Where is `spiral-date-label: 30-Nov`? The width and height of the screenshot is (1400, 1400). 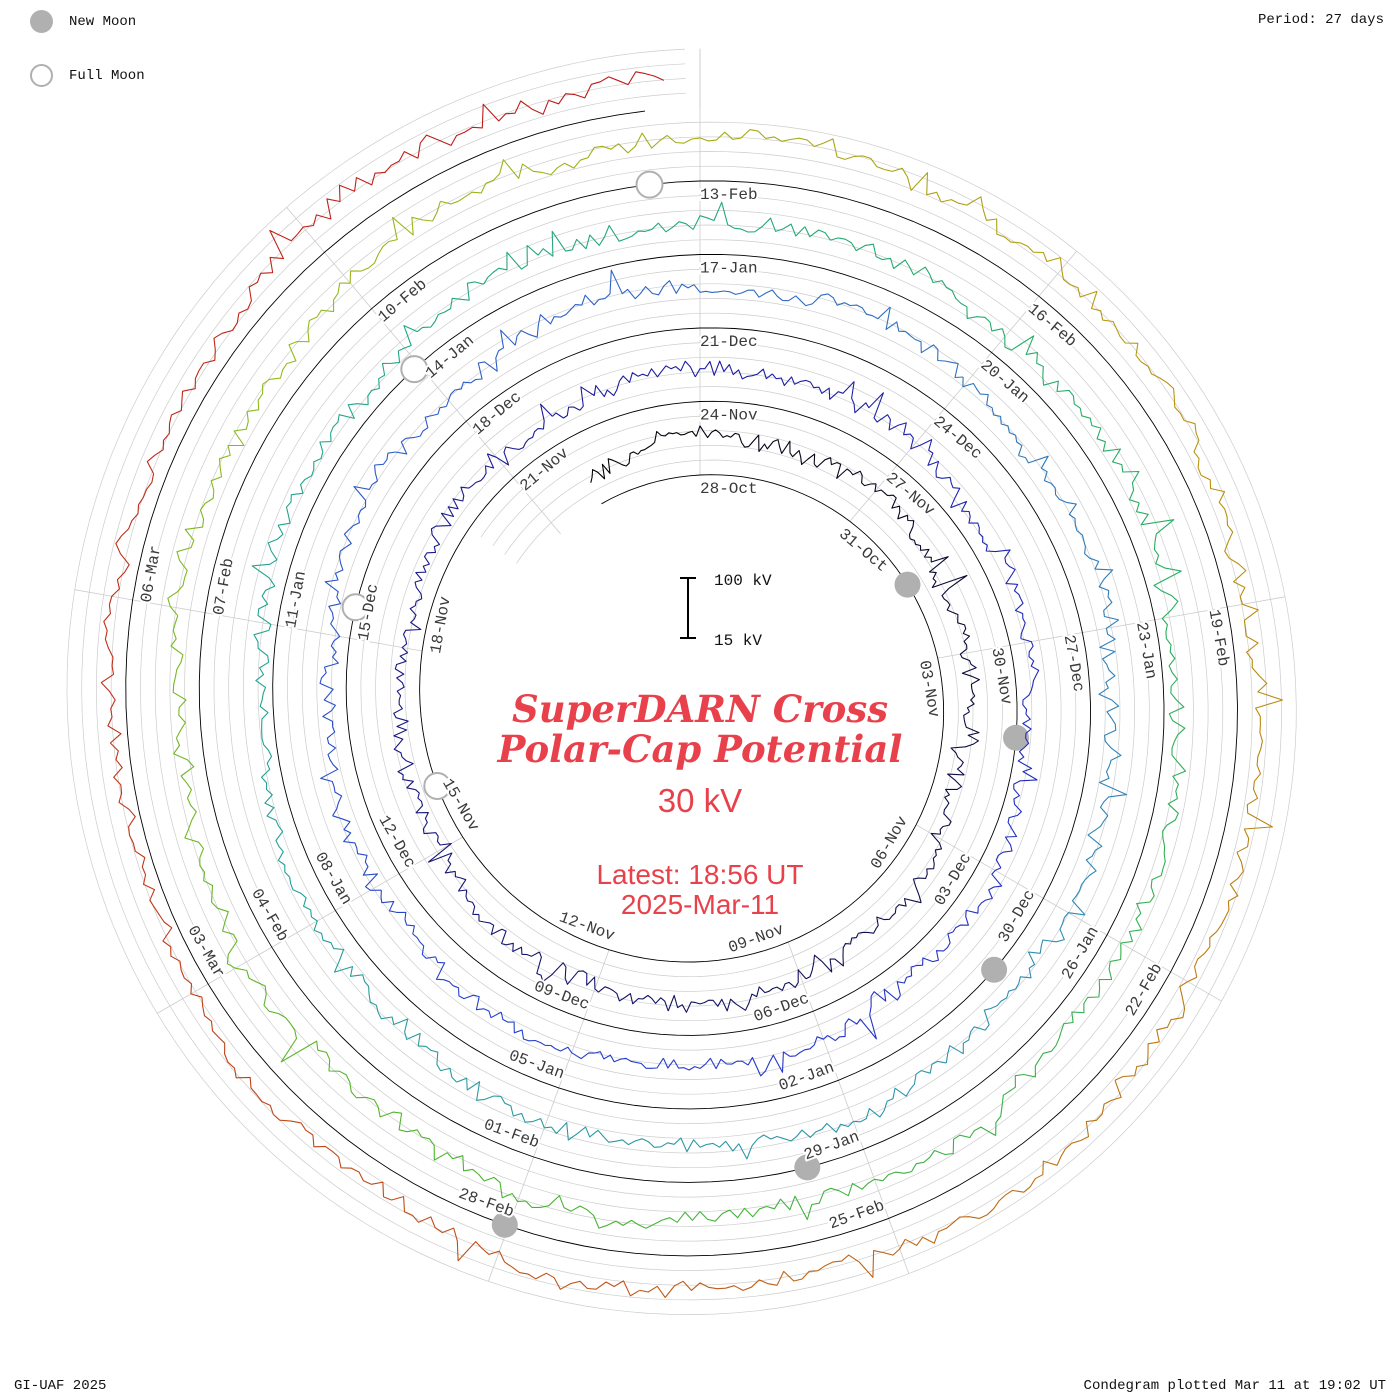
spiral-date-label: 30-Nov is located at coordinates (1001, 676).